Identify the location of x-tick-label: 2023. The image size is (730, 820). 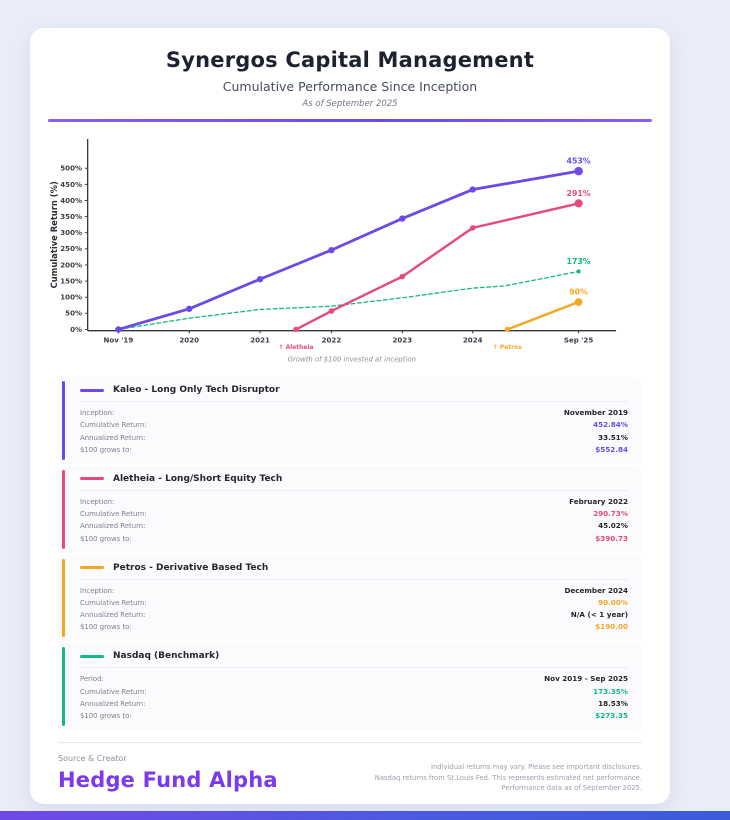
(402, 339).